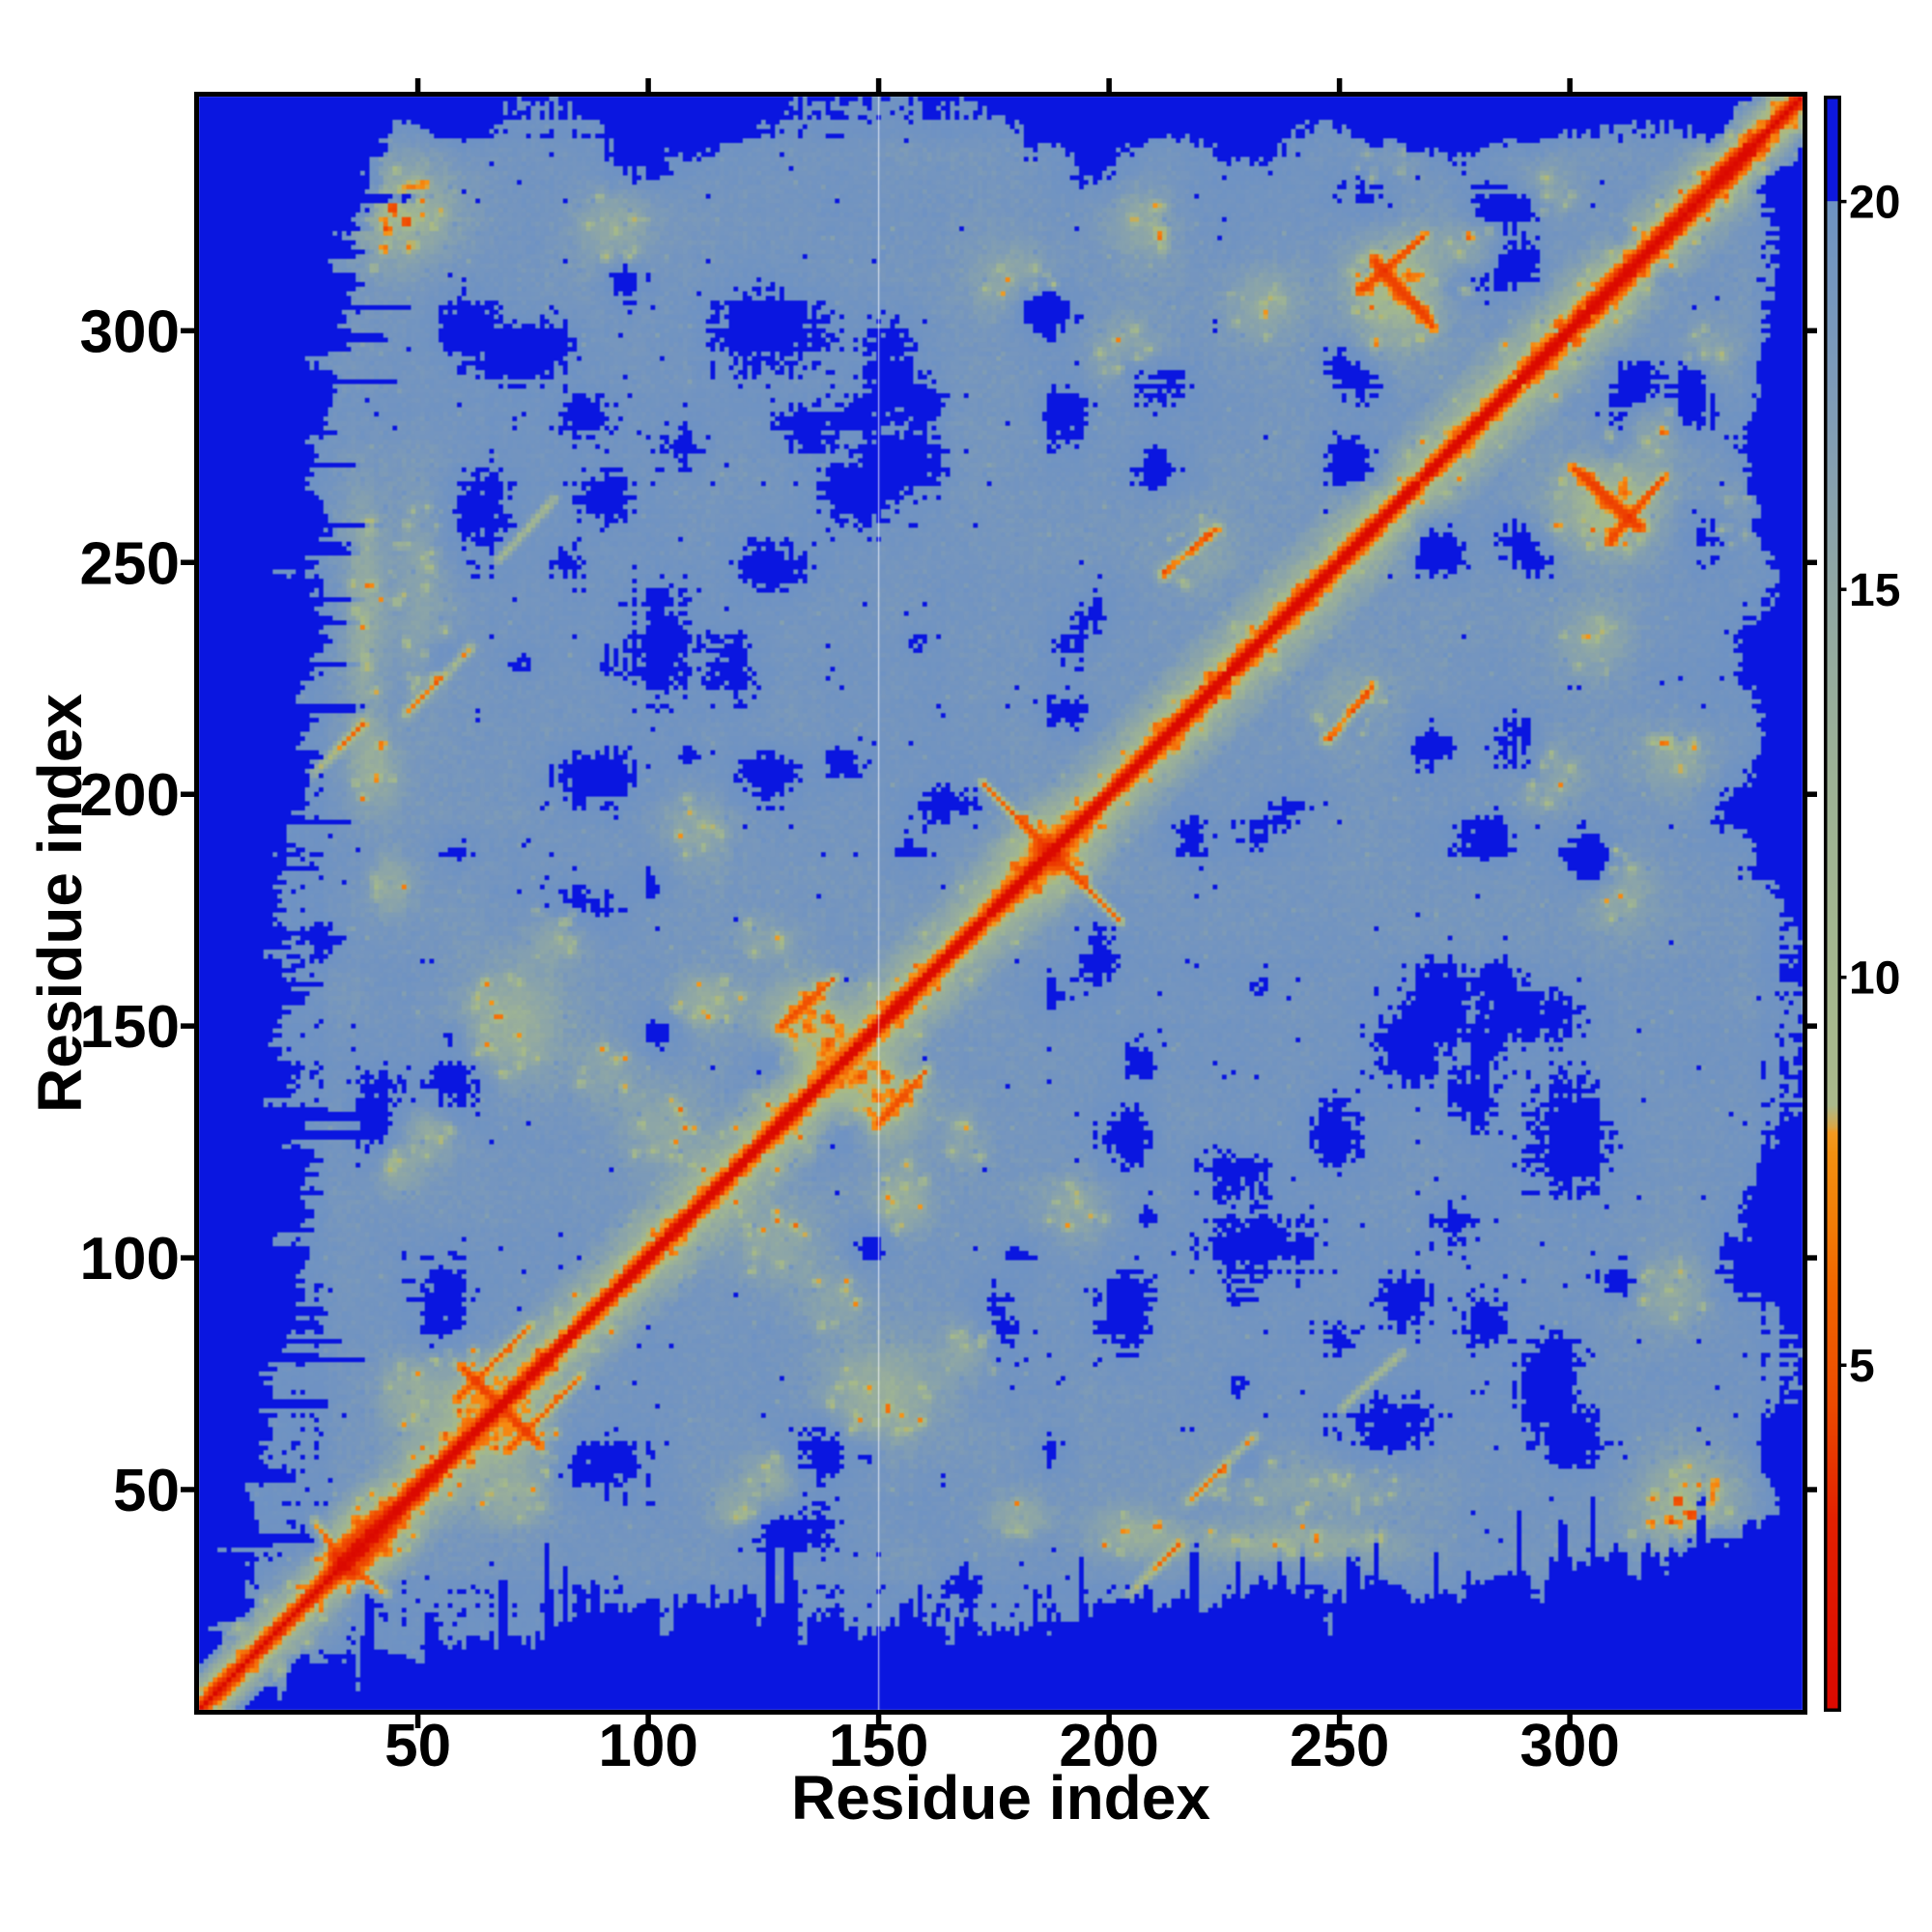 Image resolution: width=1932 pixels, height=1932 pixels. Describe the element at coordinates (1874, 979) in the screenshot. I see `svg-text: 10` at that location.